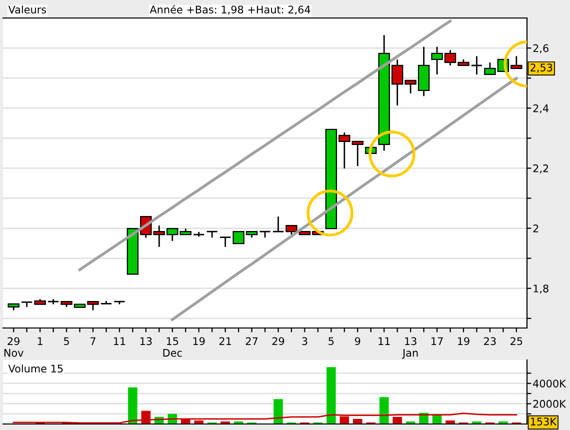 The height and width of the screenshot is (430, 570). Describe the element at coordinates (541, 289) in the screenshot. I see `y-tick-label: 1,8` at that location.